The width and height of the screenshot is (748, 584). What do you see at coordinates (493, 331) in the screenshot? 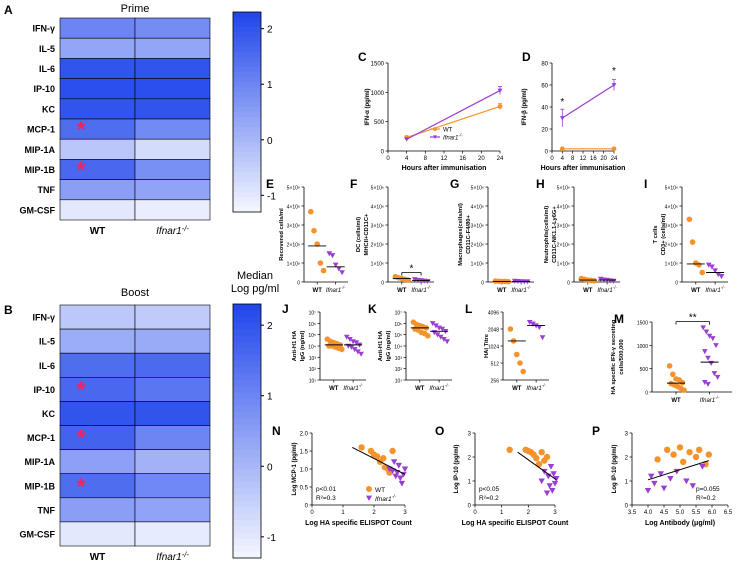
I see `y-tick-label: 2048` at bounding box center [493, 331].